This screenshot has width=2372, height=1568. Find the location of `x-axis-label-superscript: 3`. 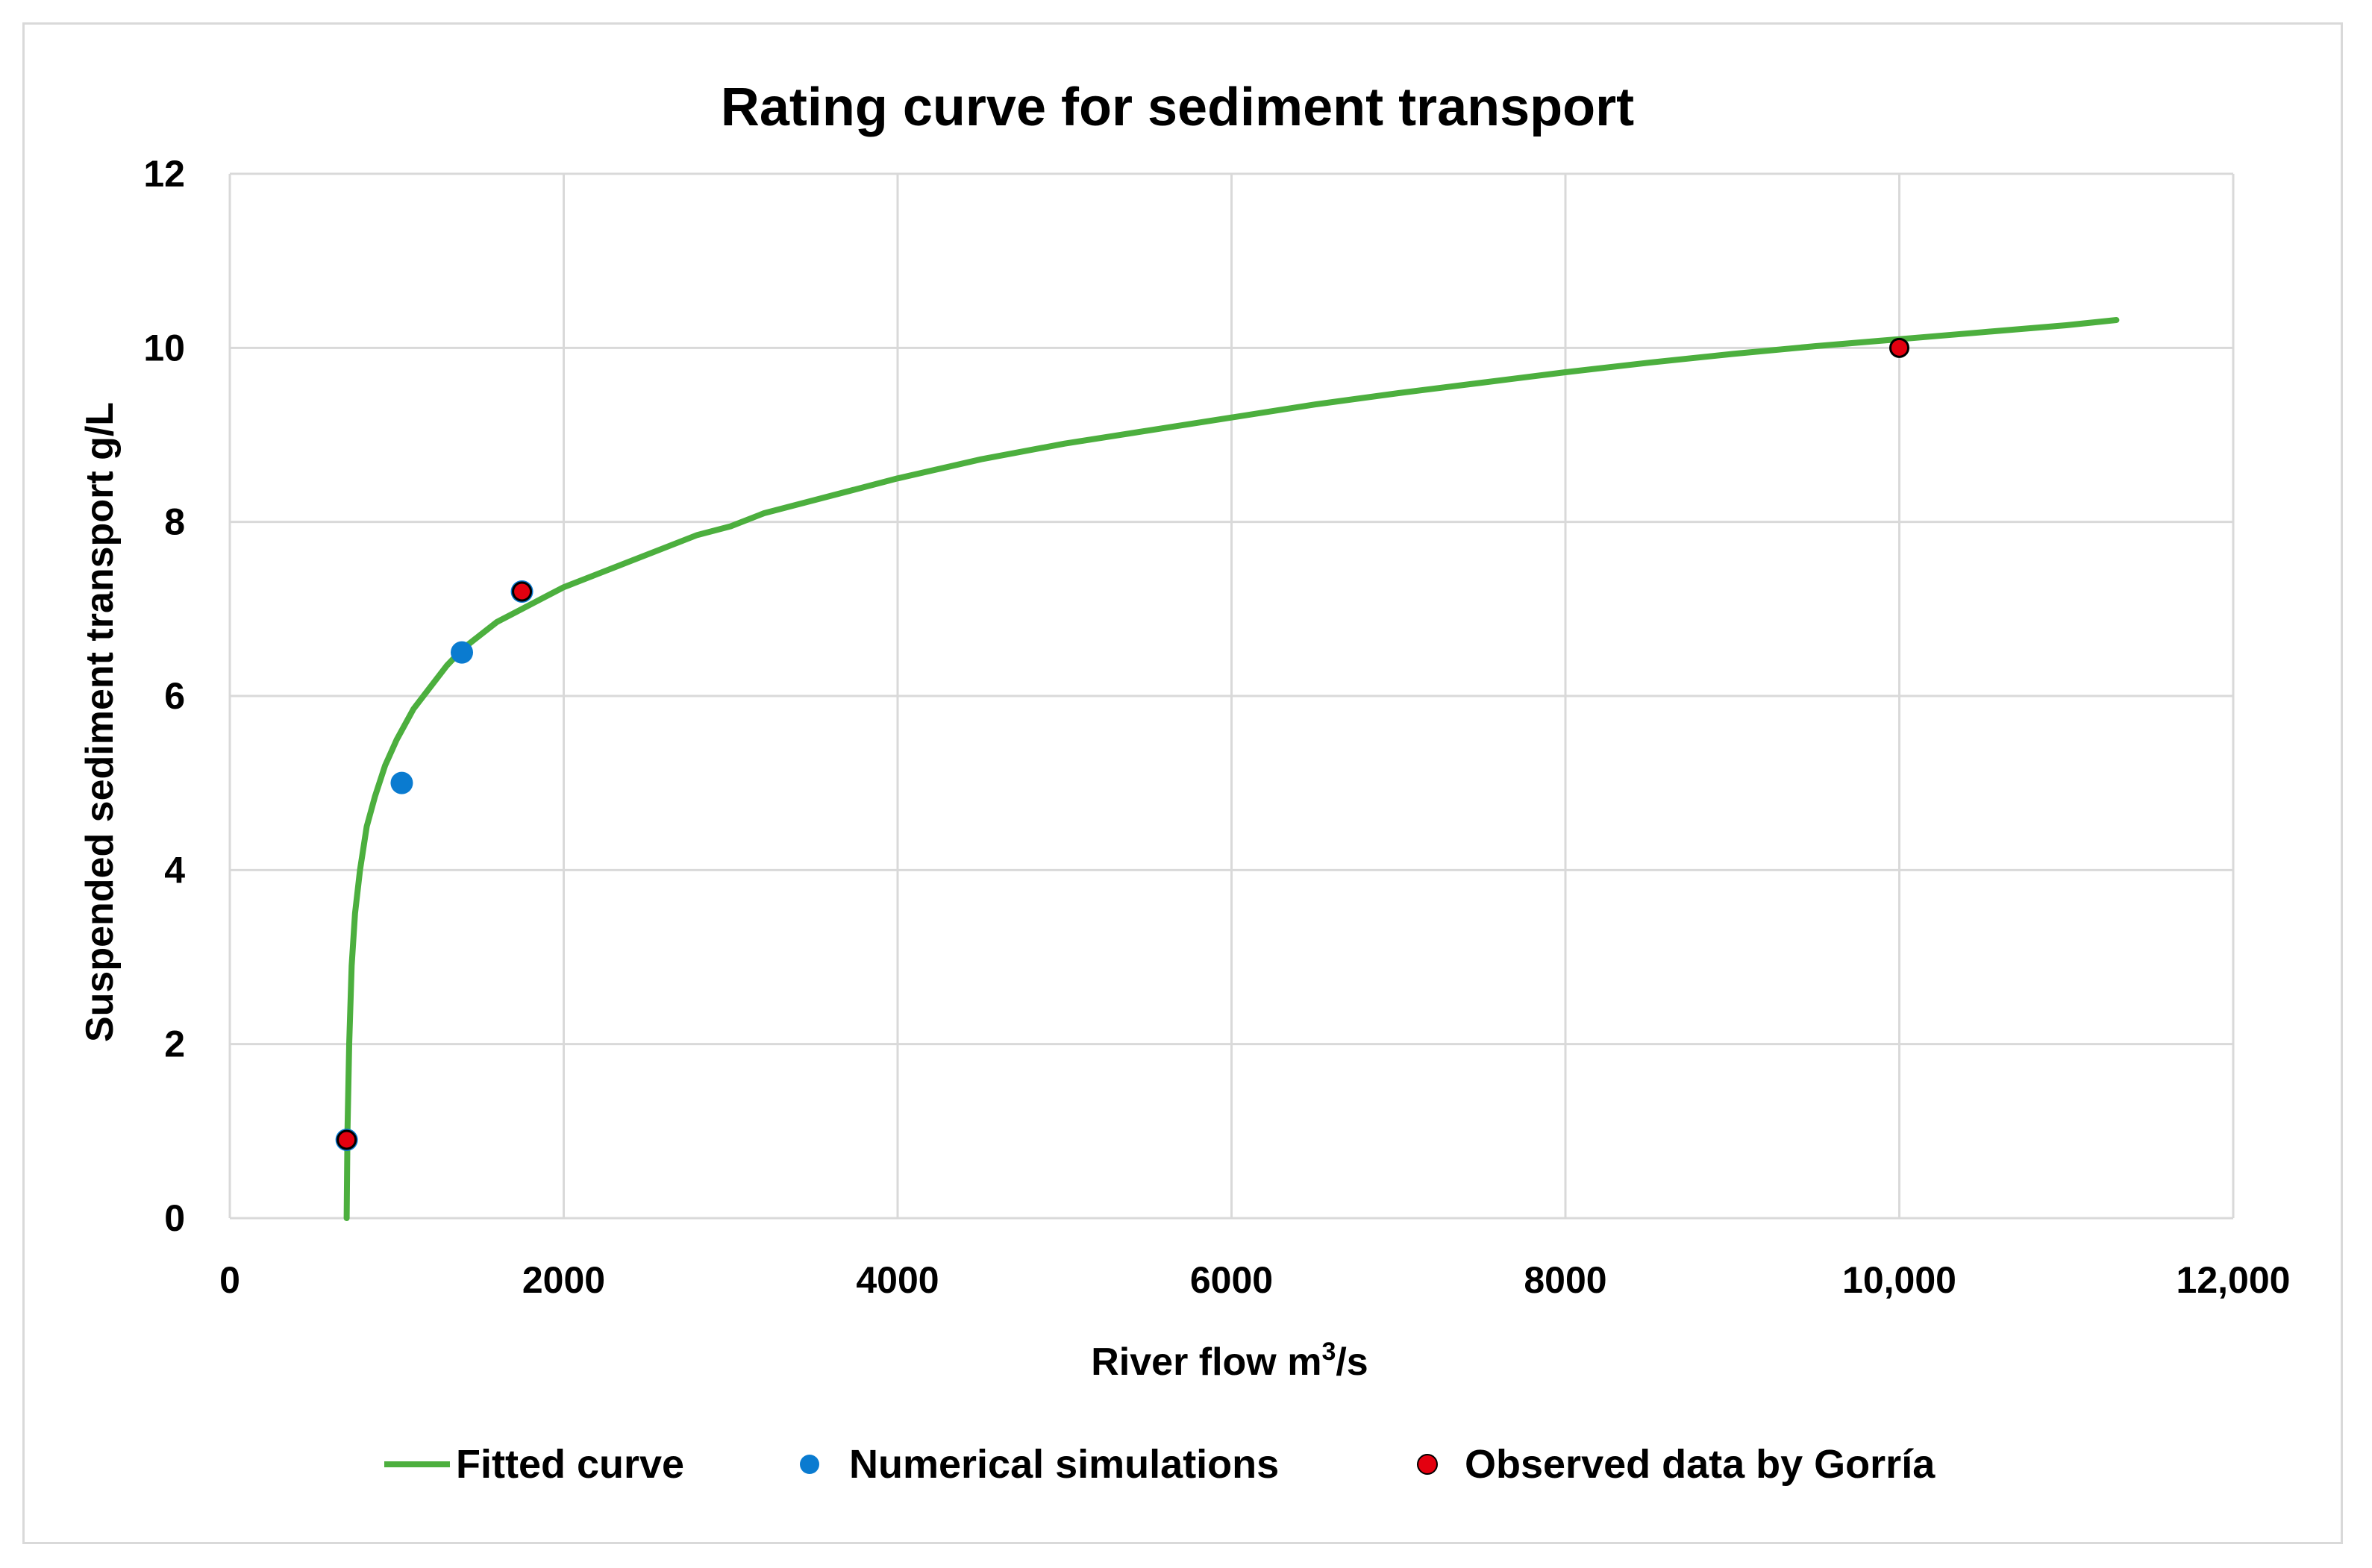

x-axis-label-superscript: 3 is located at coordinates (1329, 1351).